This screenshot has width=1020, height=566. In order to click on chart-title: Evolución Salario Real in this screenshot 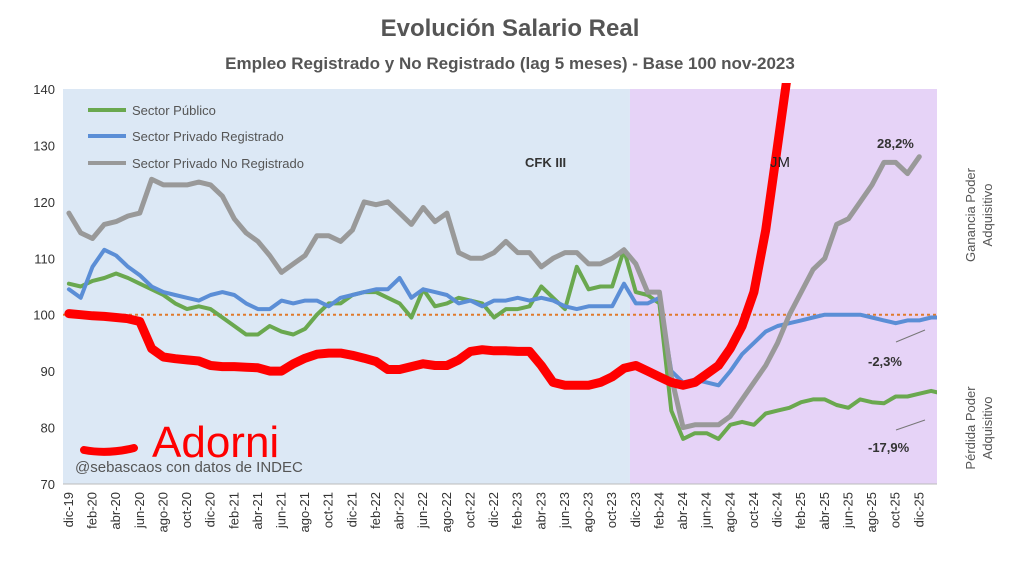, I will do `click(510, 28)`.